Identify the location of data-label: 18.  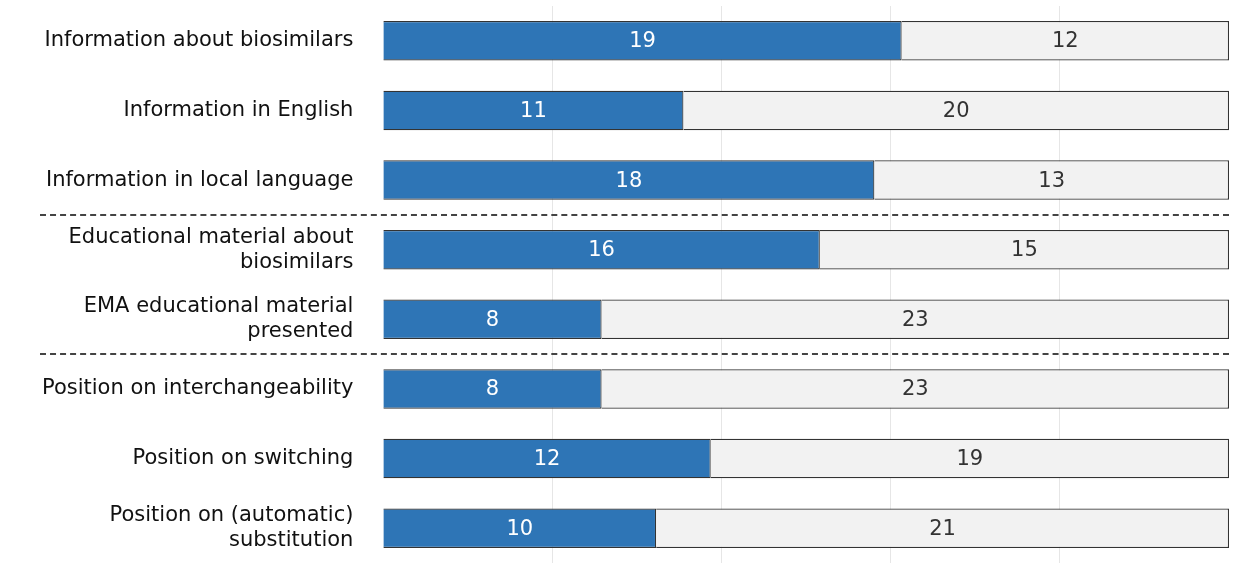
(629, 179).